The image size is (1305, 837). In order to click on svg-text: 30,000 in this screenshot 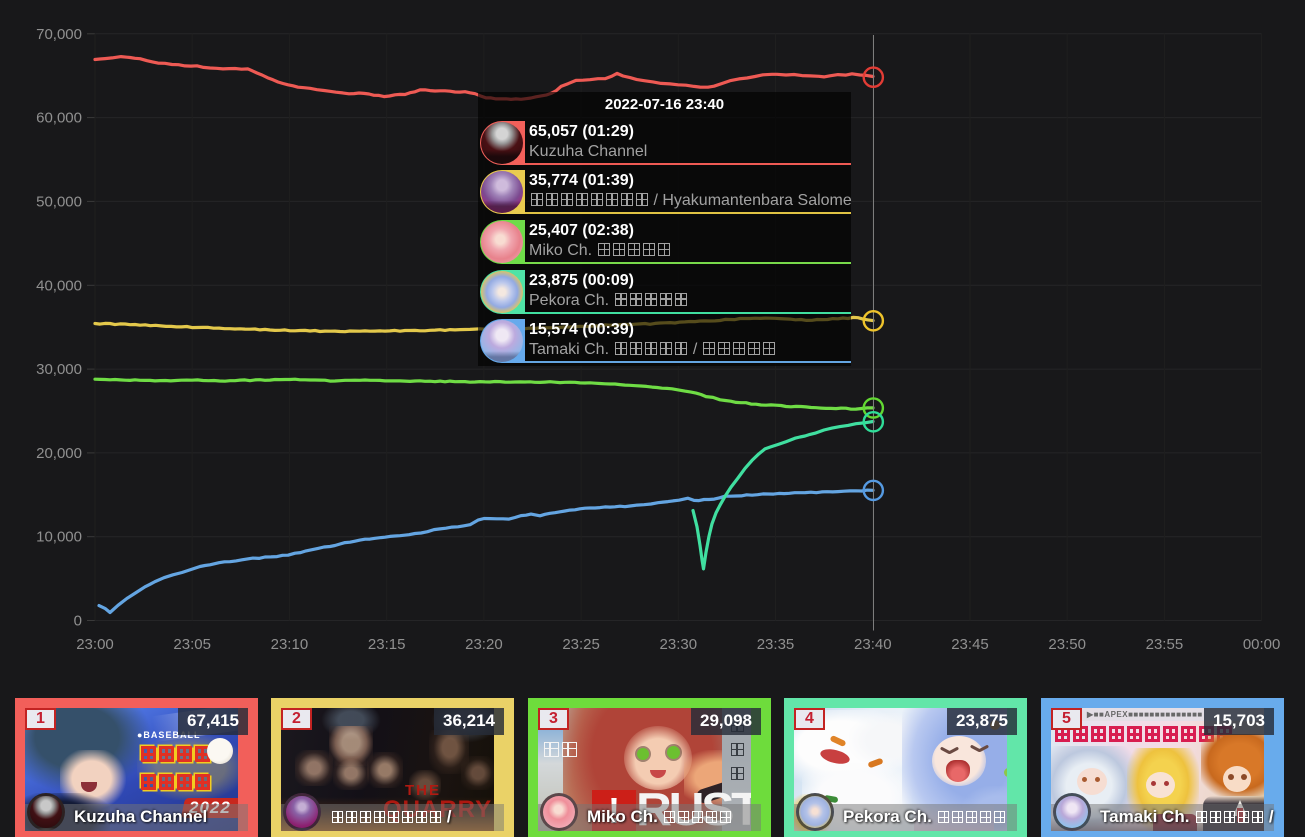, I will do `click(59, 369)`.